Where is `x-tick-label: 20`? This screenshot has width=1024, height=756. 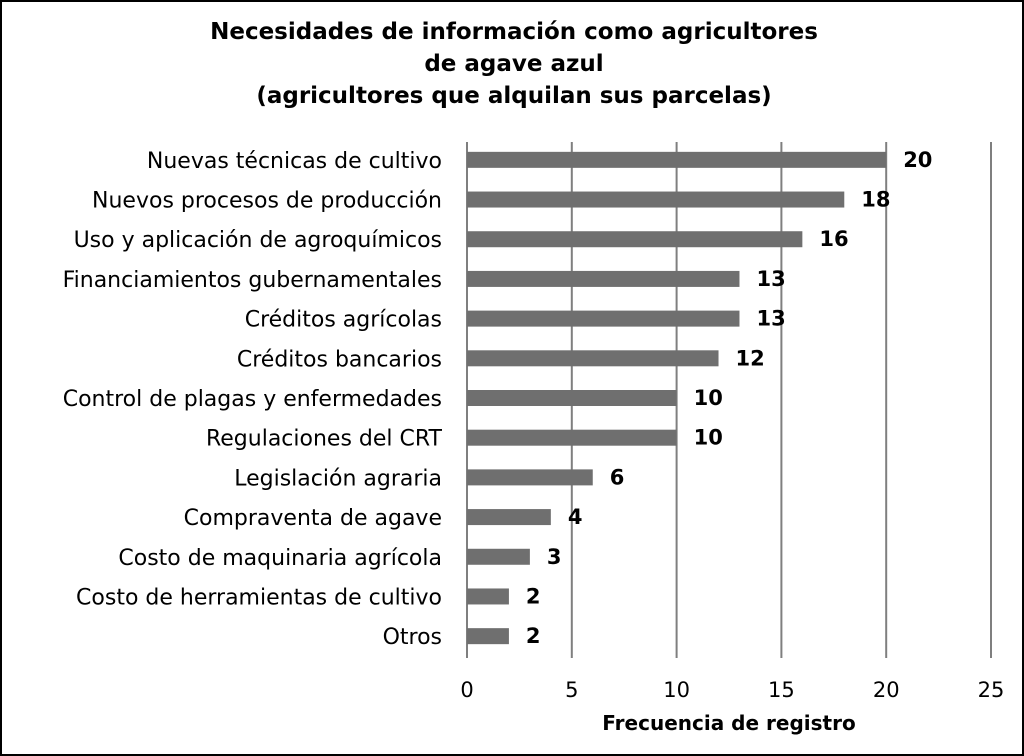 x-tick-label: 20 is located at coordinates (886, 690).